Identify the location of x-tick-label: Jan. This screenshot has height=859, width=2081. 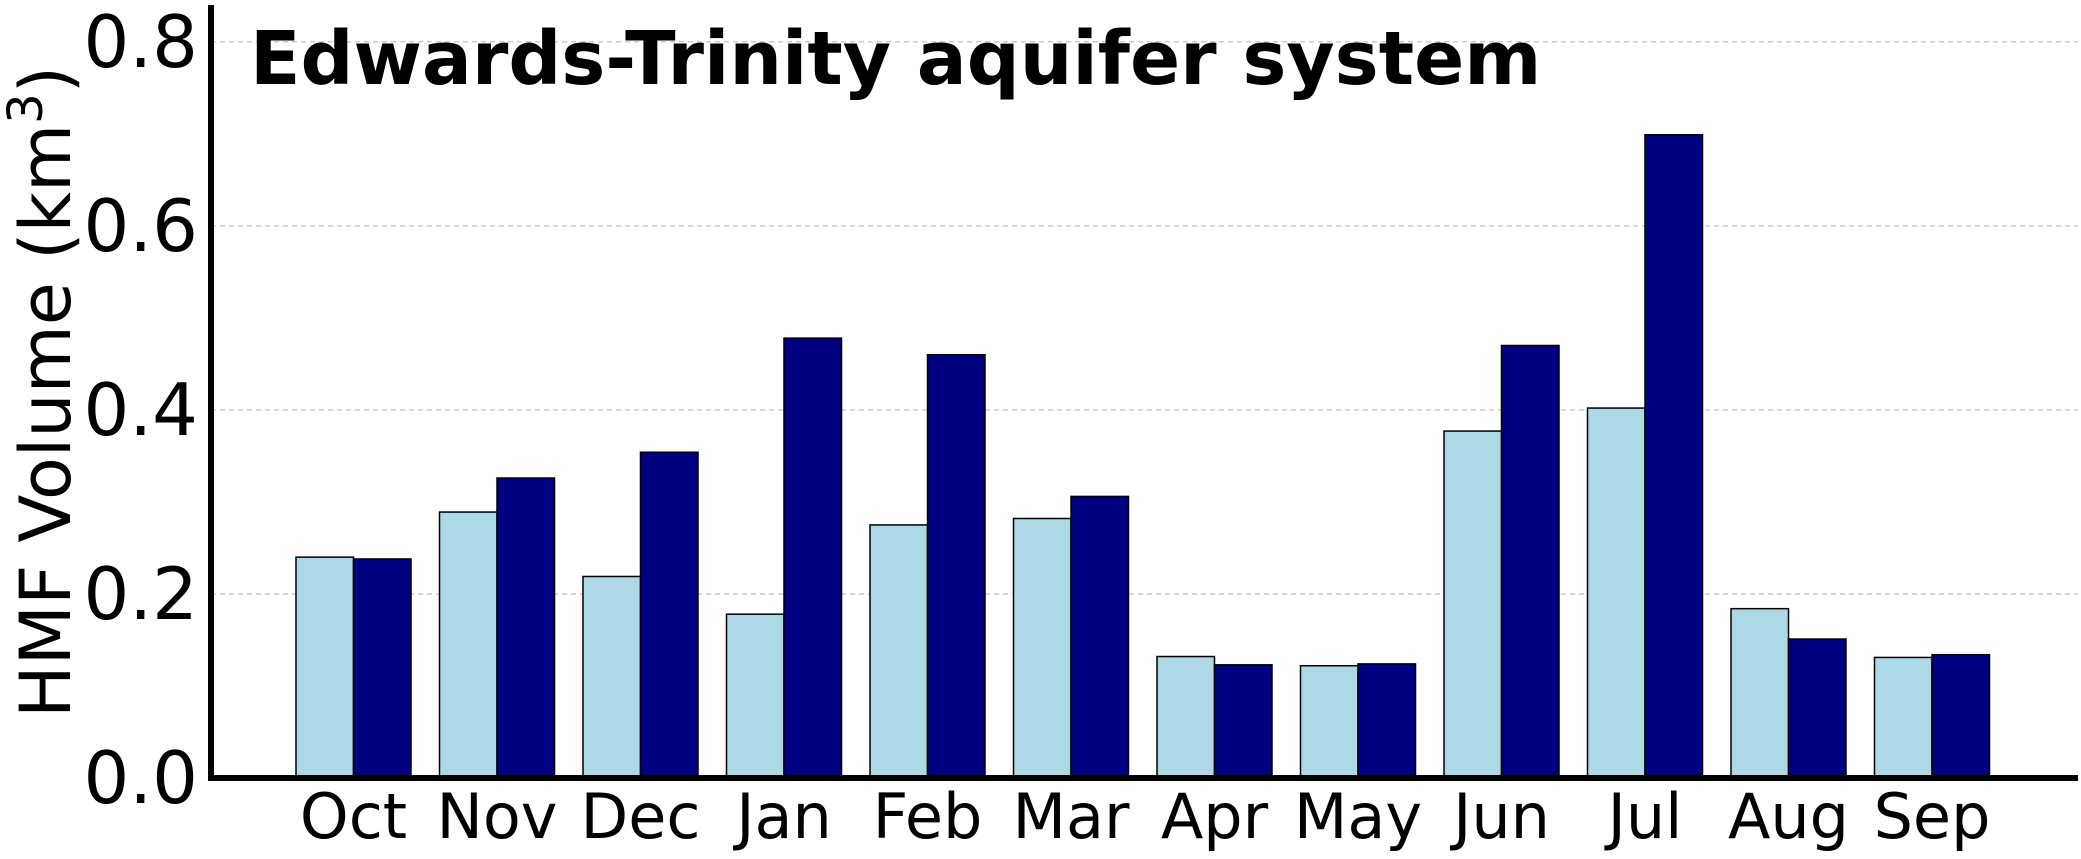
(782, 816).